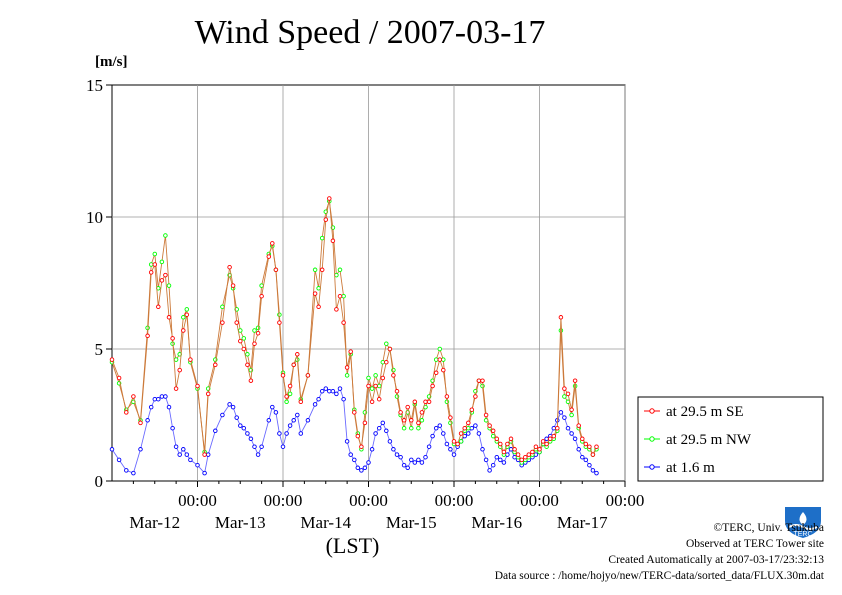 The image size is (842, 595). I want to click on copyright-text: ©TERC, Univ. Tsukuba, so click(768, 528).